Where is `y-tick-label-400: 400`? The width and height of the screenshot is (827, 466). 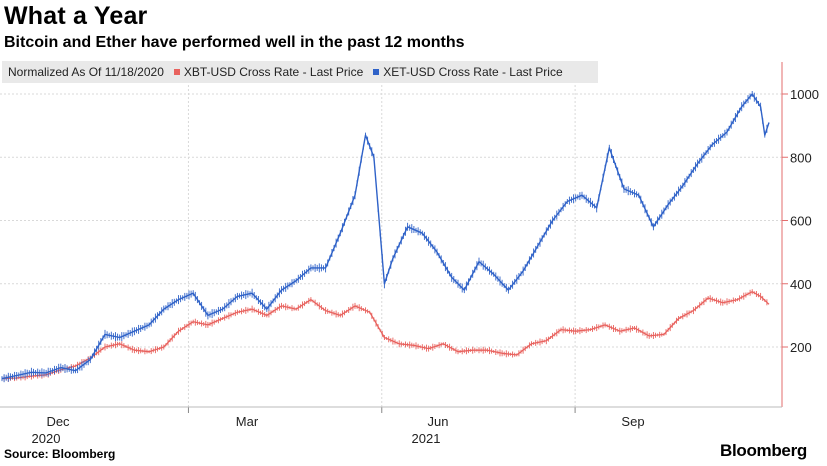
y-tick-label-400: 400 is located at coordinates (801, 284).